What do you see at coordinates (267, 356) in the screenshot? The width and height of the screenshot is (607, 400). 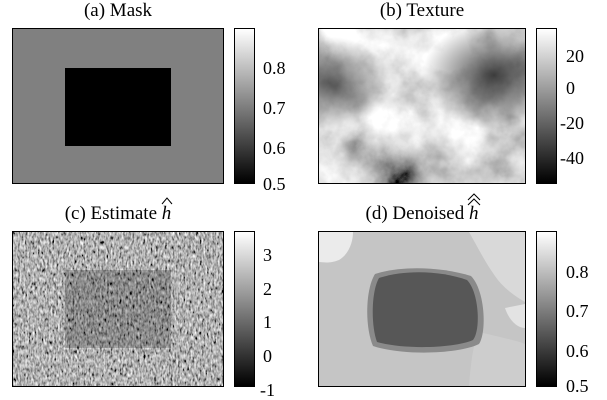 I see `estimate-colorbar-tick: 0` at bounding box center [267, 356].